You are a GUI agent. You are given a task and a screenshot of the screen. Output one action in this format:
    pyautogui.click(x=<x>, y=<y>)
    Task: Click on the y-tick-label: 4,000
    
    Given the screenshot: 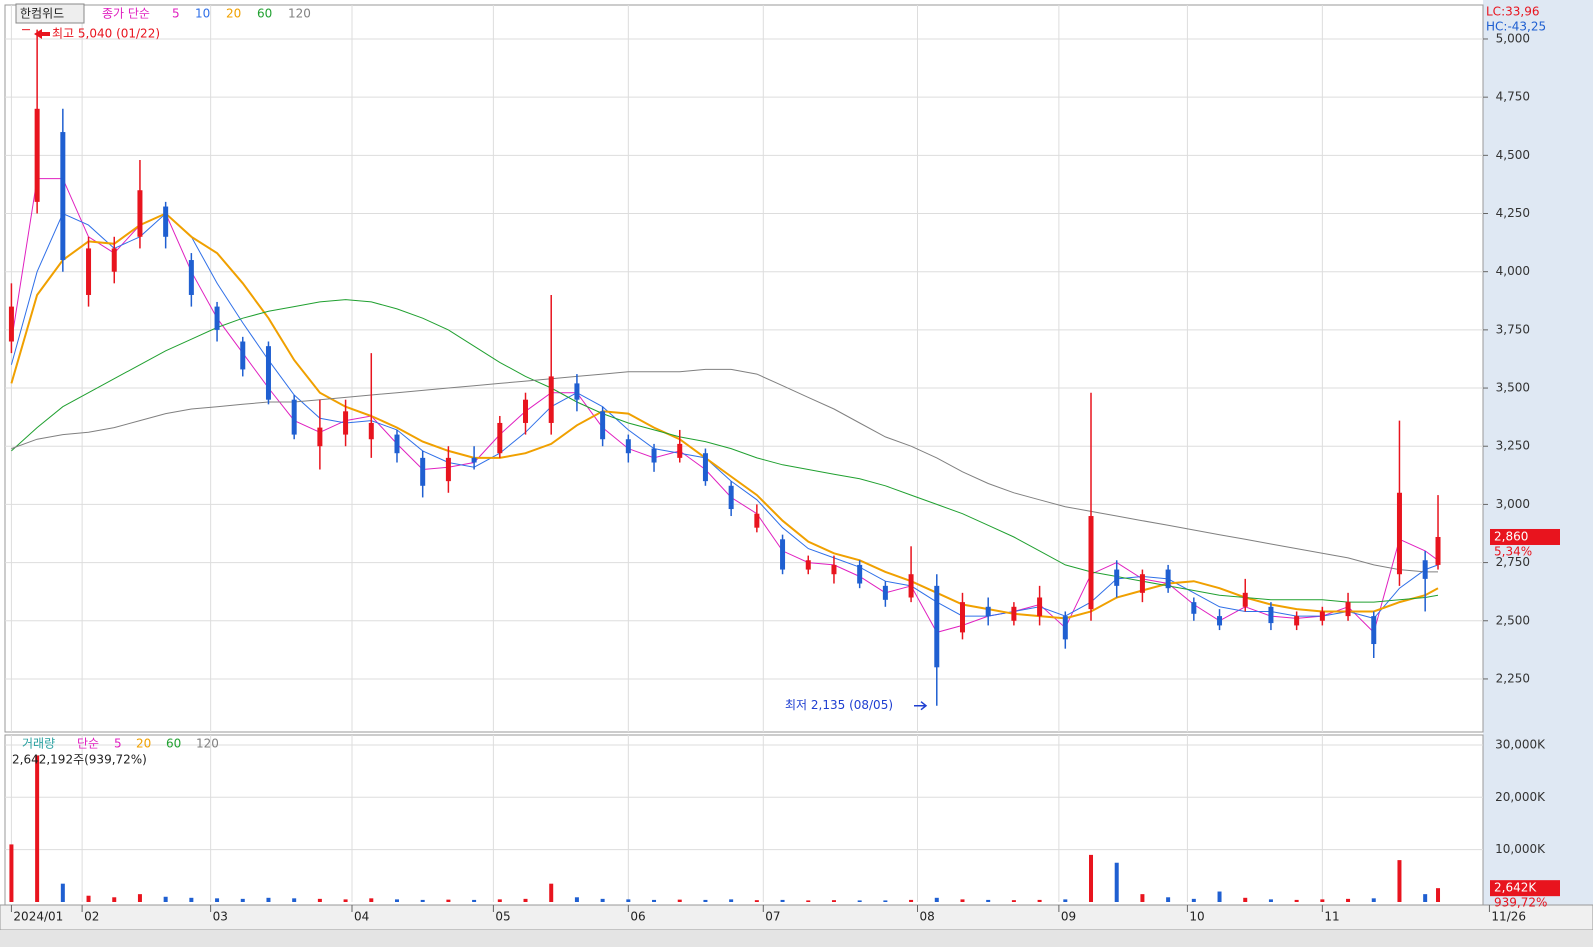 What is the action you would take?
    pyautogui.click(x=1513, y=271)
    